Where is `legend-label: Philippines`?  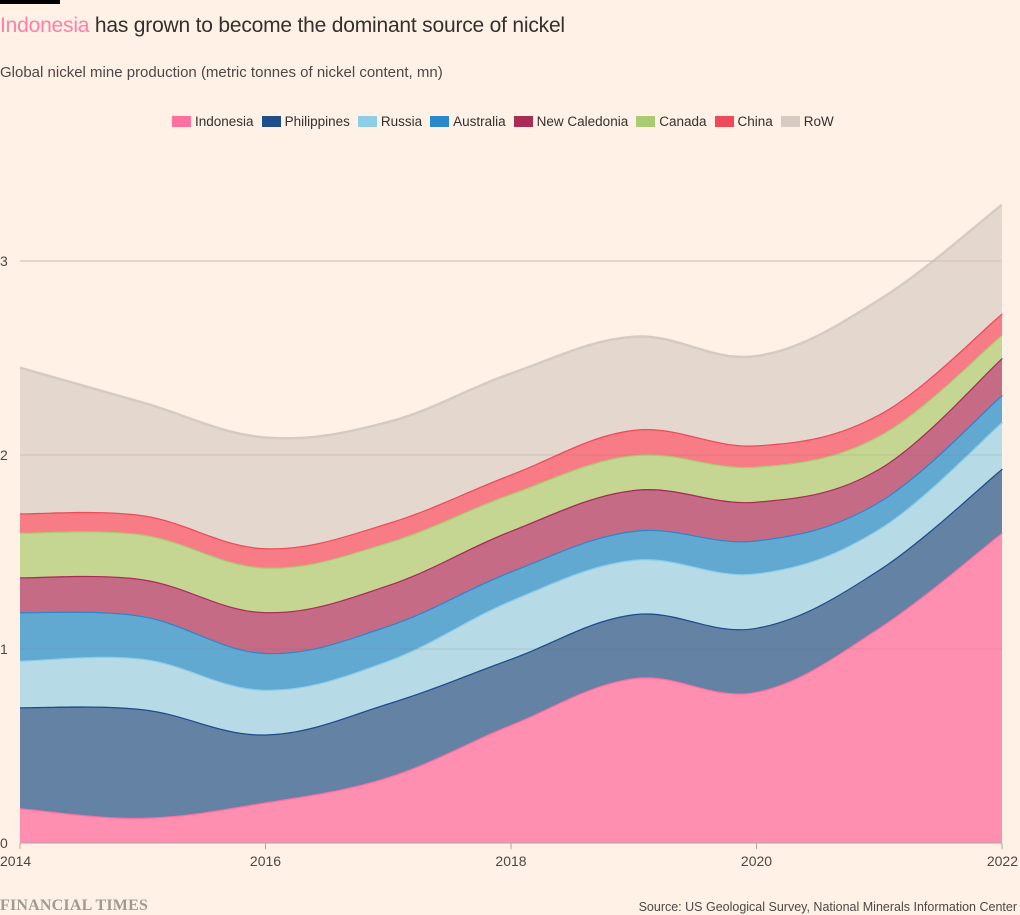
legend-label: Philippines is located at coordinates (317, 121).